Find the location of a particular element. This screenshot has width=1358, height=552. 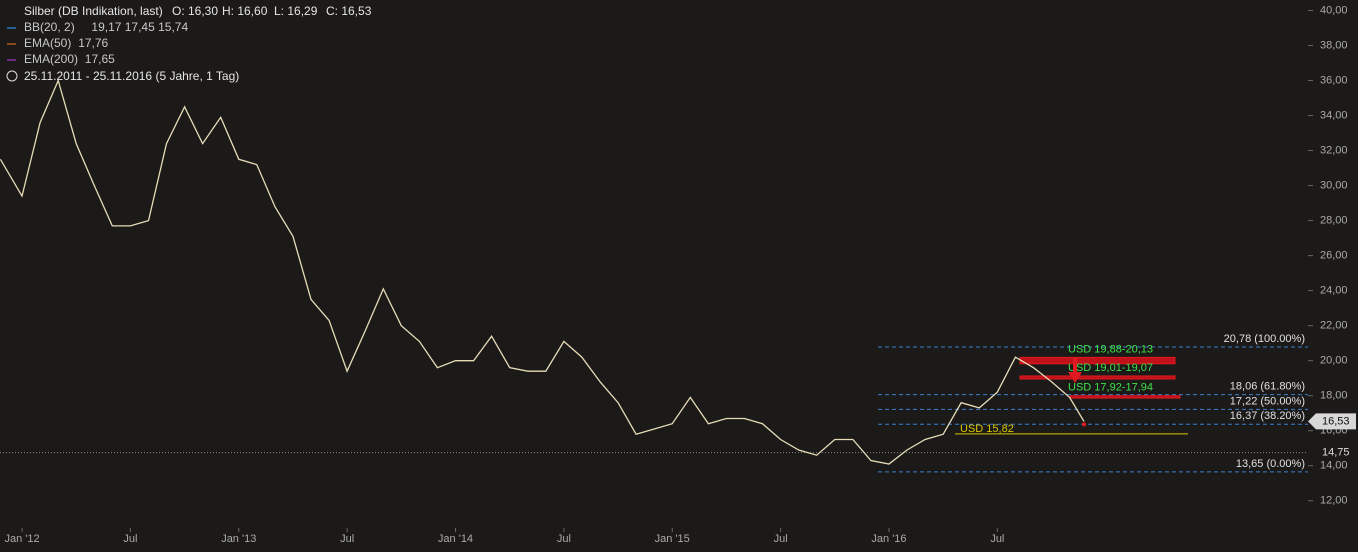

fib-label: 18,06 (61.80%) is located at coordinates (1267, 387).